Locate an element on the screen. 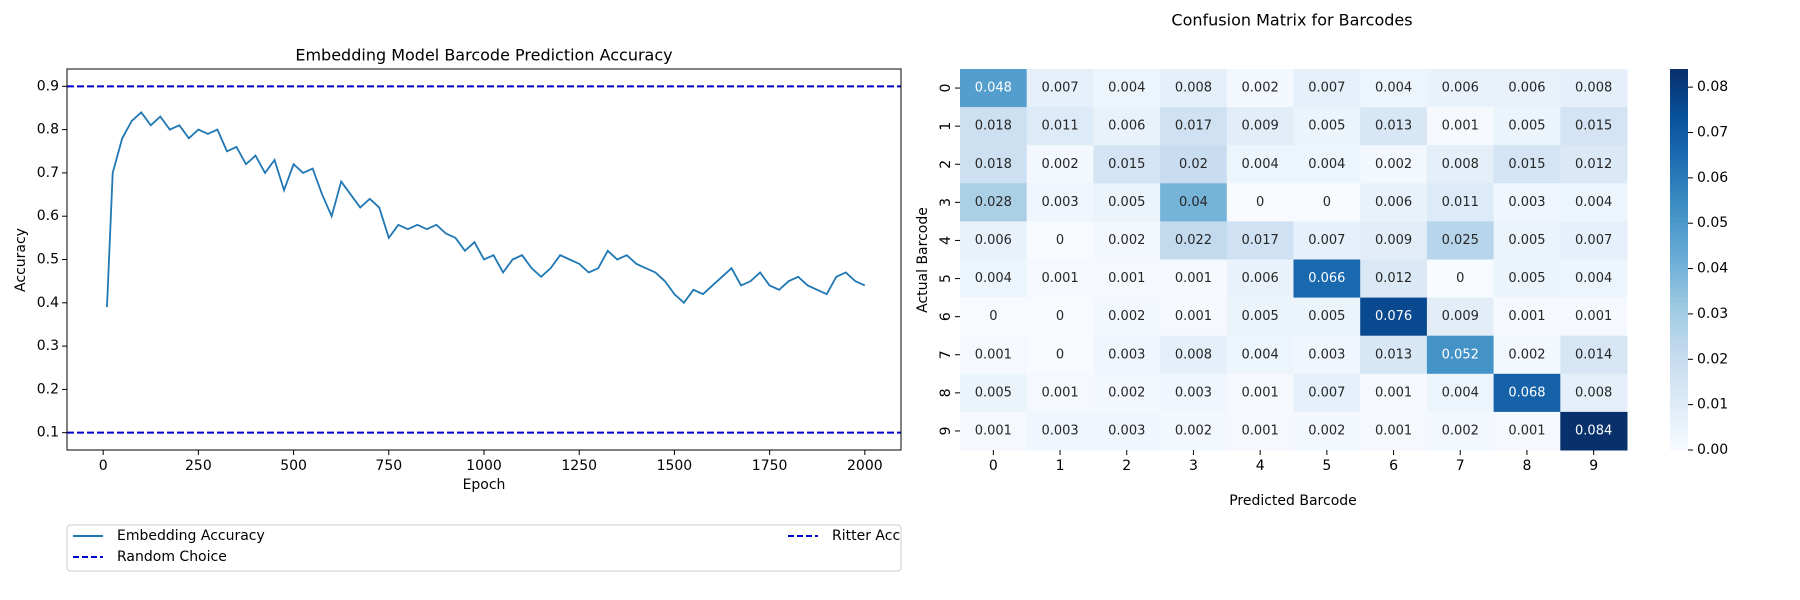 The width and height of the screenshot is (1800, 600). cell-label: 0.013 is located at coordinates (1393, 126).